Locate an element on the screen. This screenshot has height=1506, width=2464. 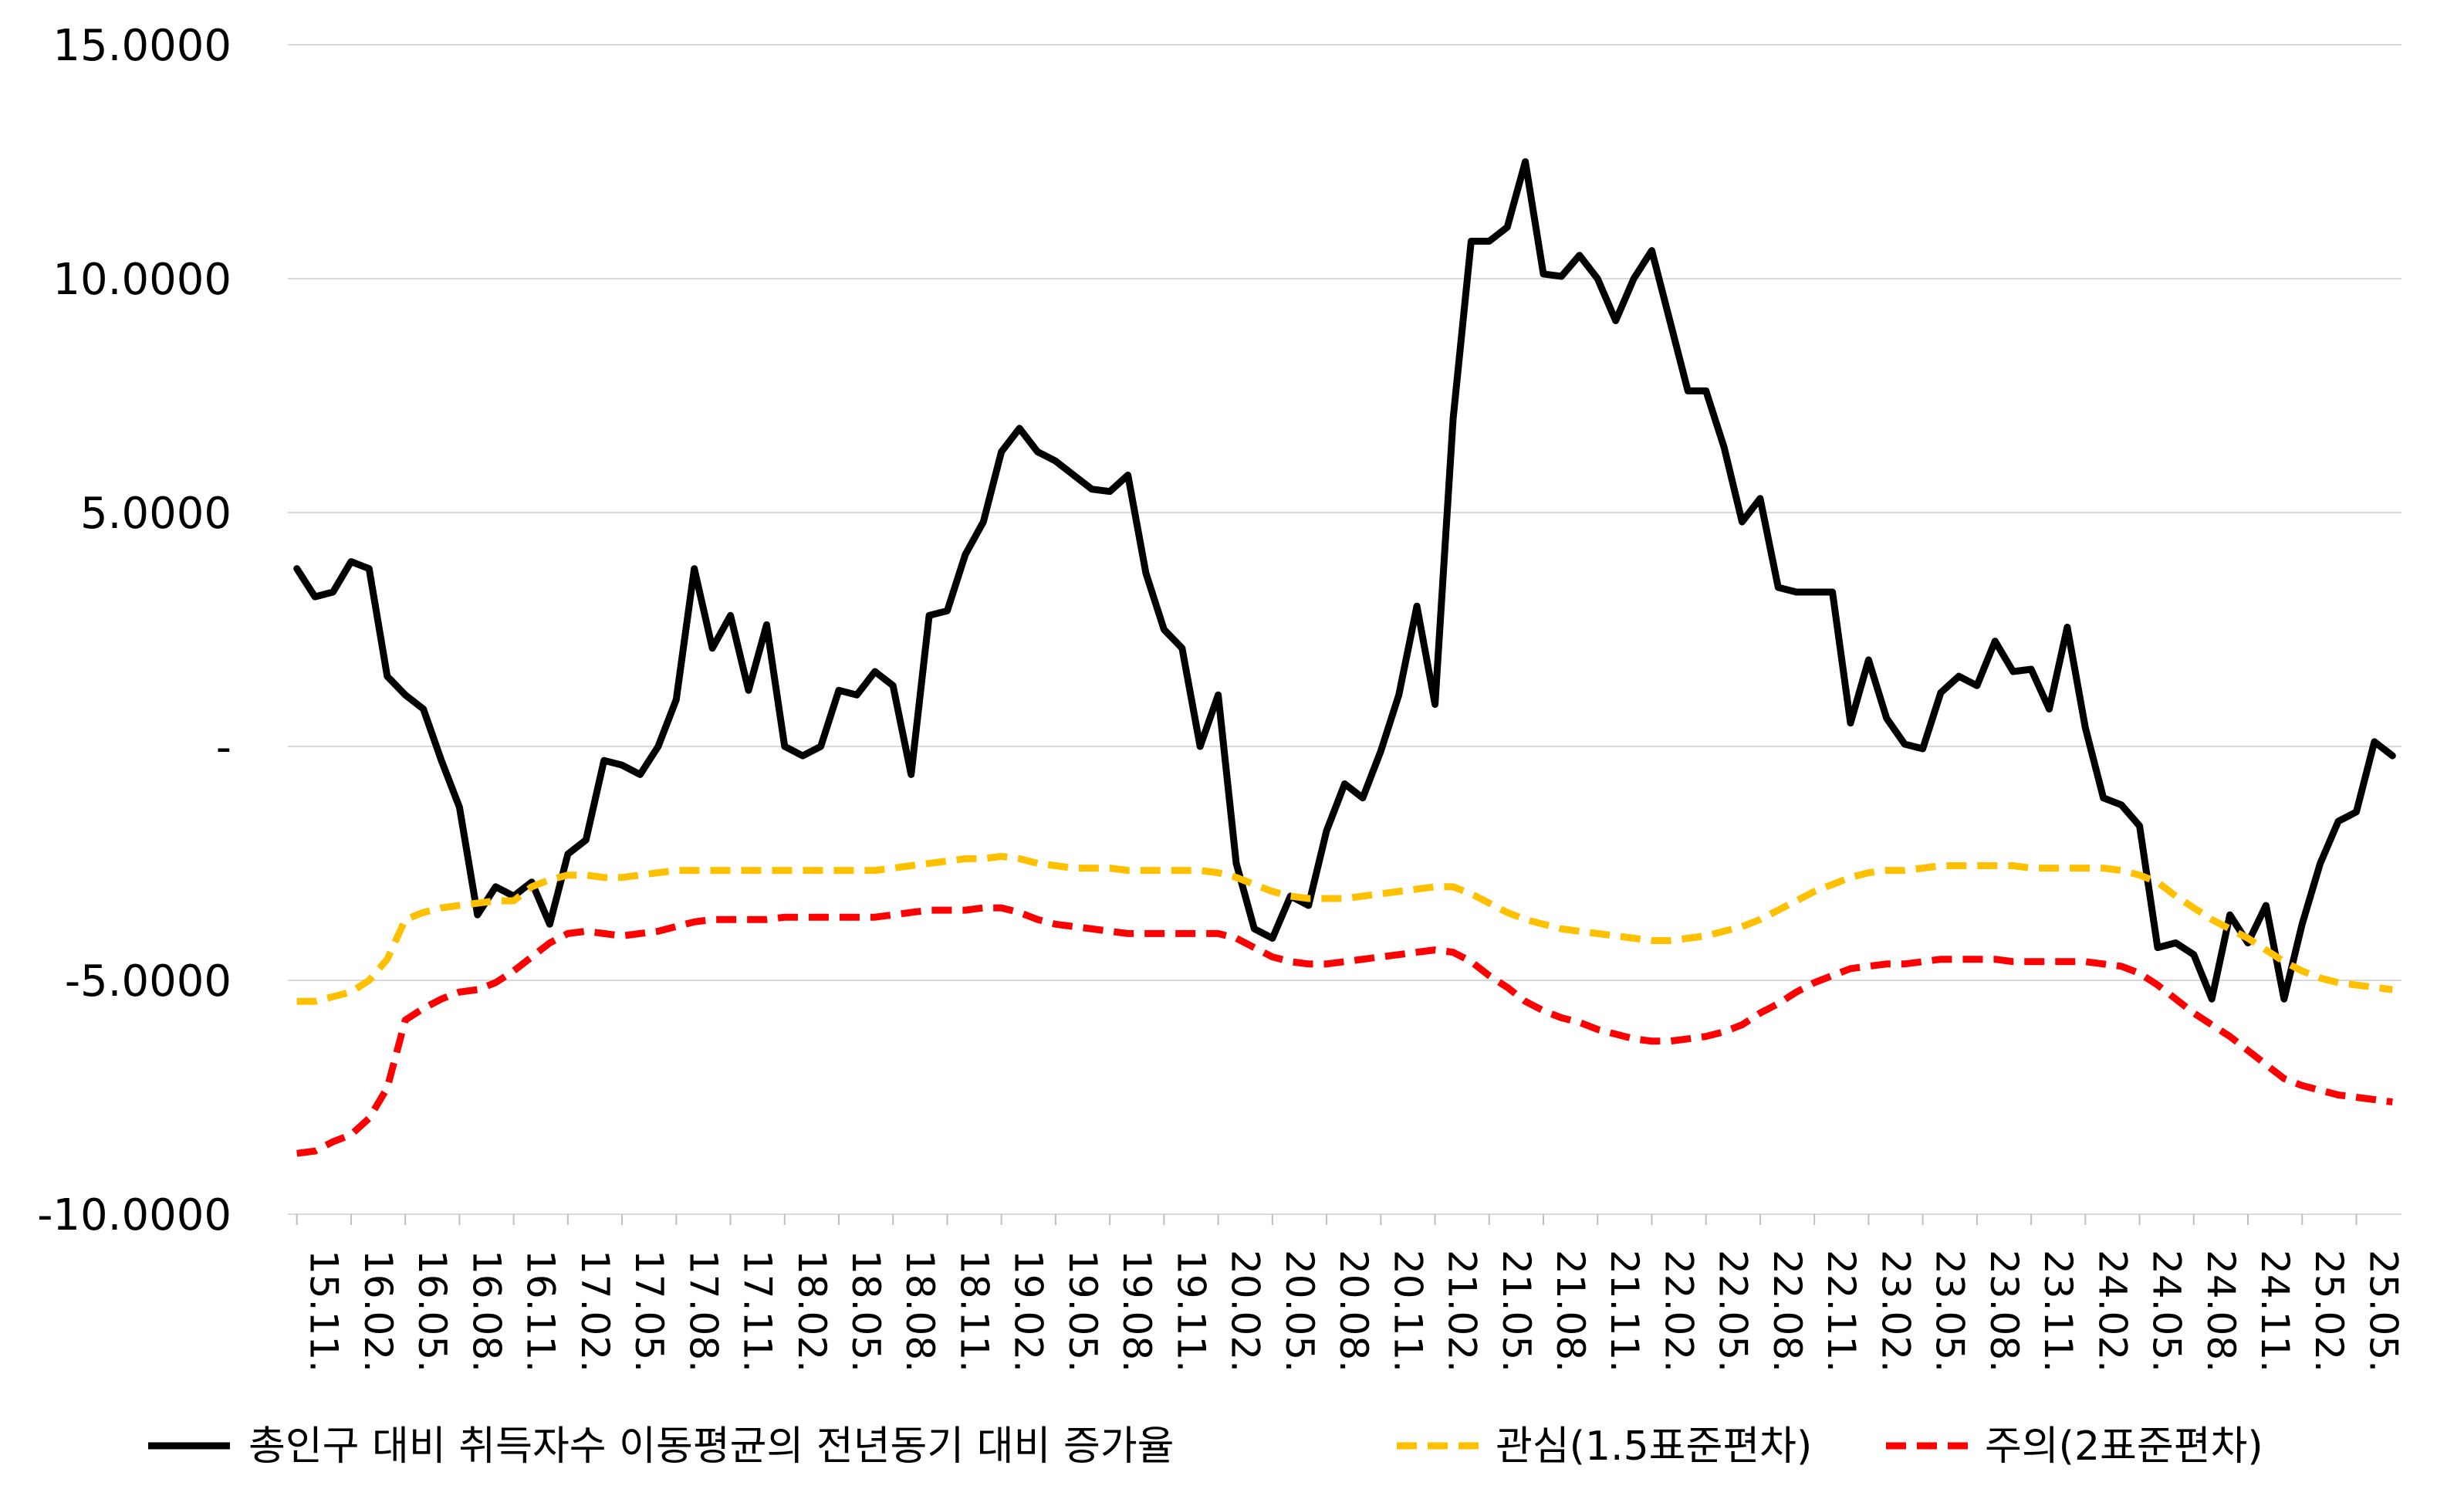
x-tick-label: 24.05. is located at coordinates (2167, 1311).